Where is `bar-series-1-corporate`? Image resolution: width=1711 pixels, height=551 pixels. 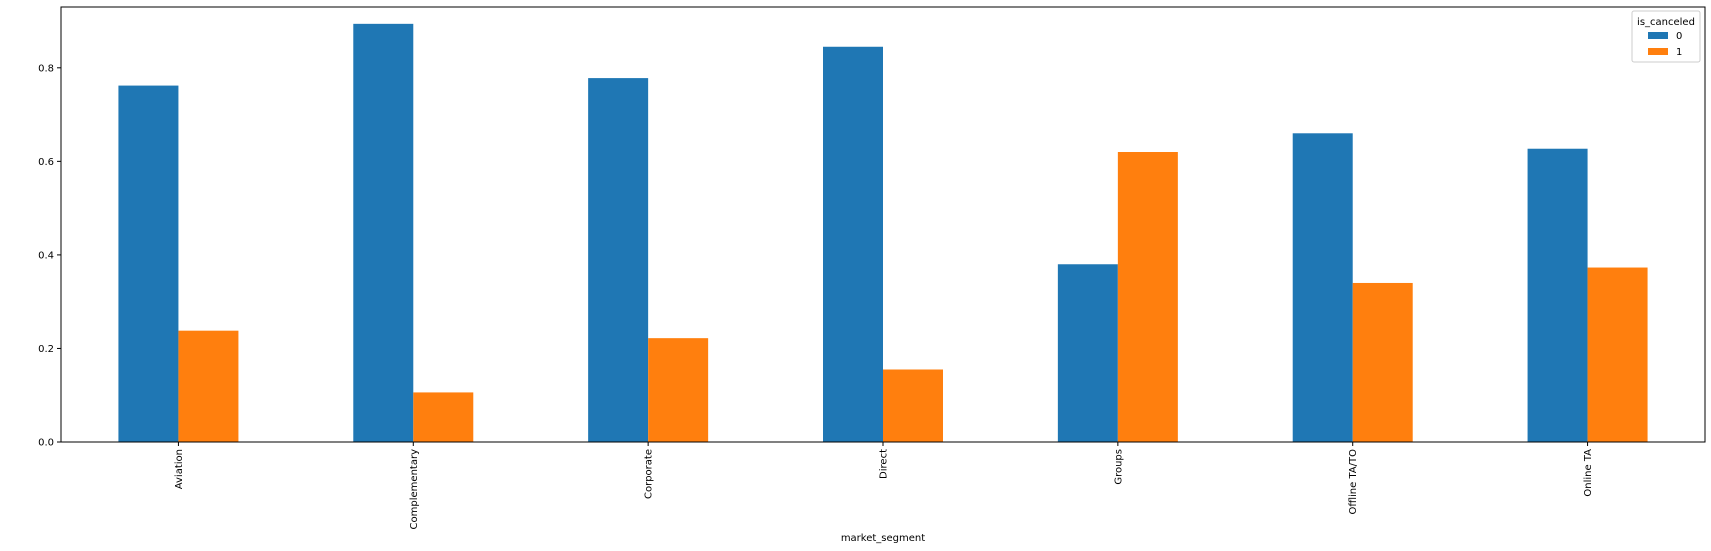 bar-series-1-corporate is located at coordinates (678, 390).